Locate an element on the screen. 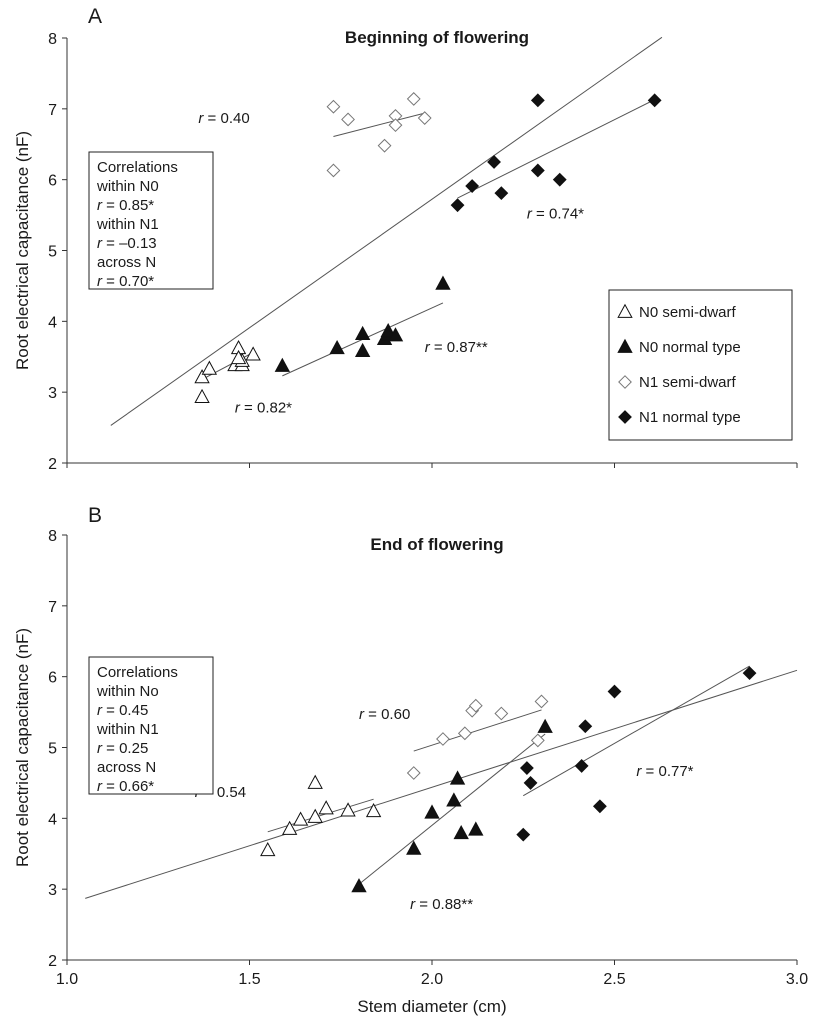  panel-letter: B is located at coordinates (95, 515).